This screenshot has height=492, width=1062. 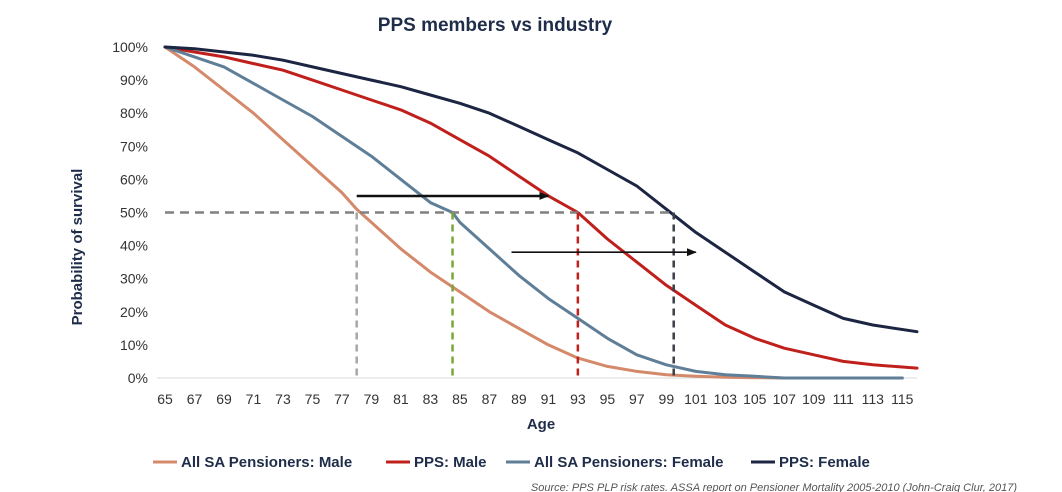 What do you see at coordinates (843, 399) in the screenshot?
I see `x-tick-label: 111` at bounding box center [843, 399].